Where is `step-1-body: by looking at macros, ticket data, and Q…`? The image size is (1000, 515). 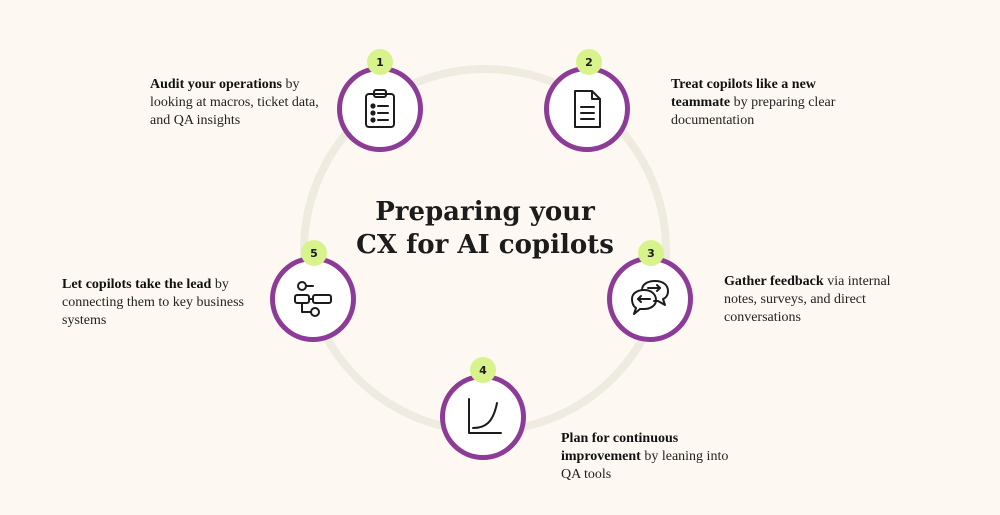
step-1-body: by looking at macros, ticket data, and Q… is located at coordinates (234, 102).